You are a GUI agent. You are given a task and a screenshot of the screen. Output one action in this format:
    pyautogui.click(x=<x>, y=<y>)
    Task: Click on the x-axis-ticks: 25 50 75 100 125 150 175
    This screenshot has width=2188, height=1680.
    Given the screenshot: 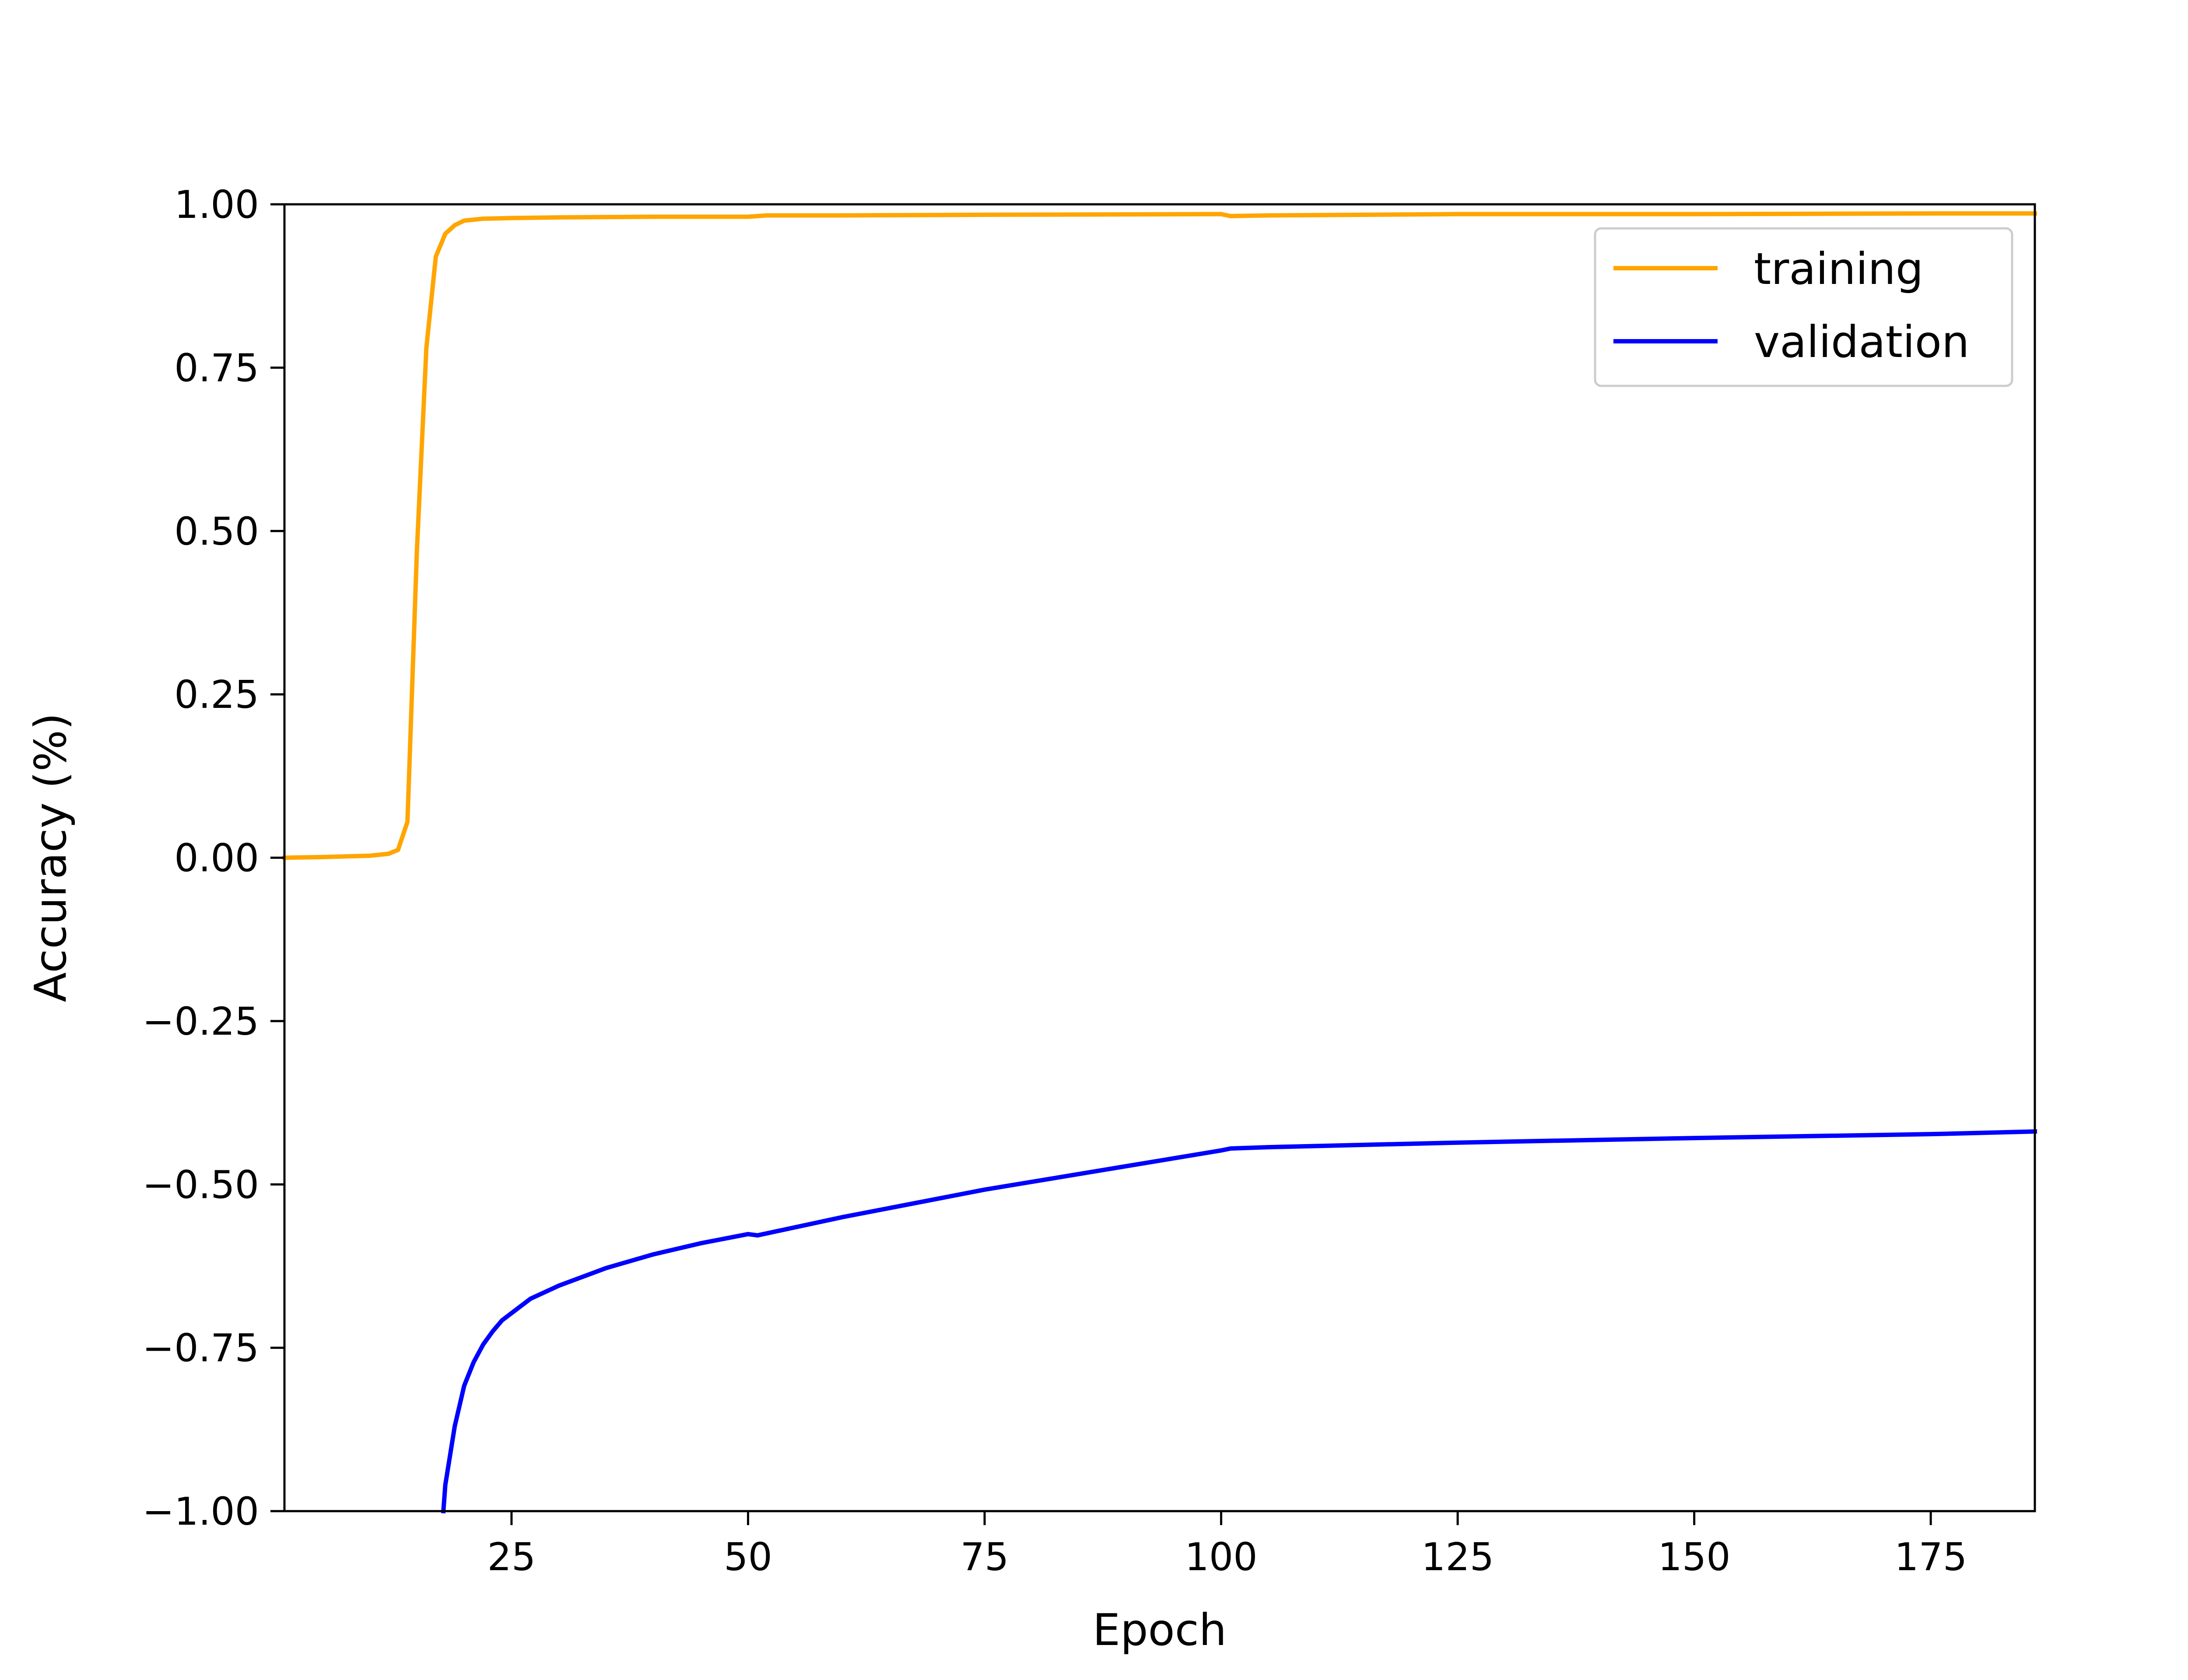 What is the action you would take?
    pyautogui.click(x=1227, y=1545)
    